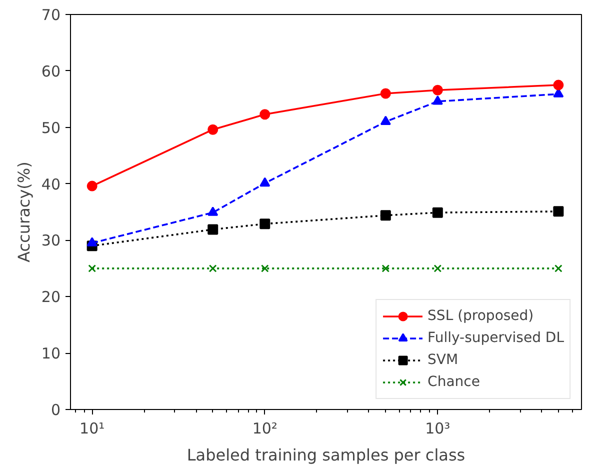 This screenshot has width=593, height=467. Describe the element at coordinates (92, 429) in the screenshot. I see `x-tick-label: 10¹` at that location.